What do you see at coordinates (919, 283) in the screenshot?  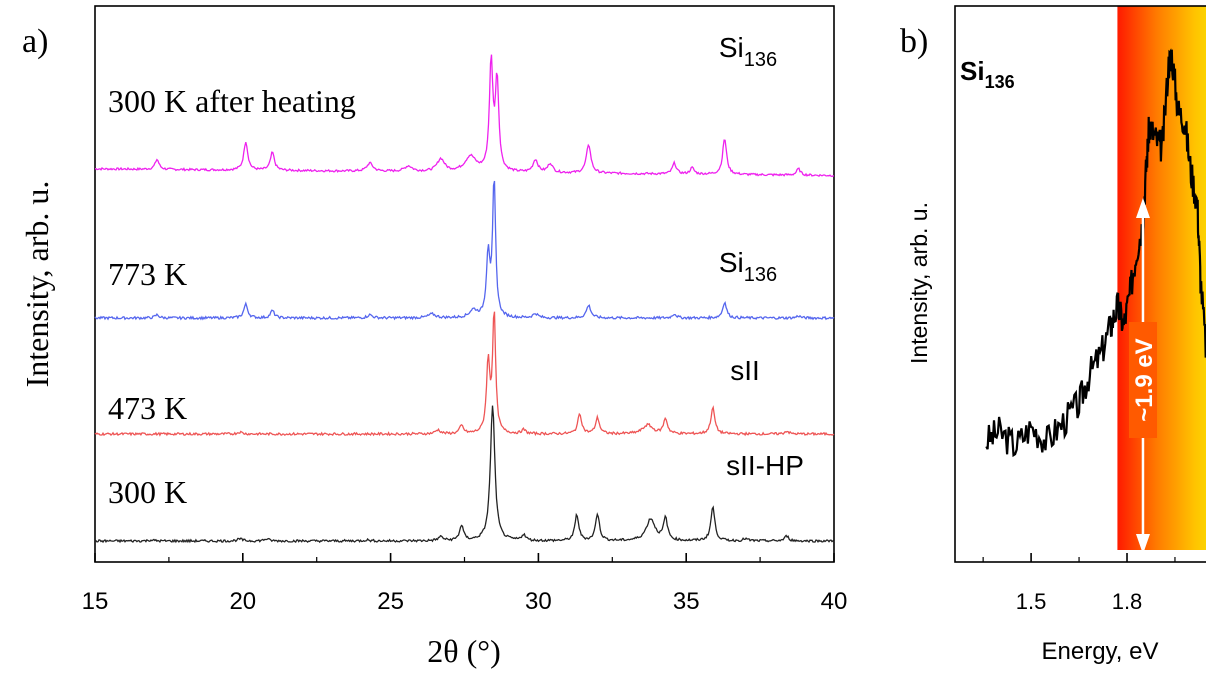 I see `y-axis-label-b: Intensity, arb. u.` at bounding box center [919, 283].